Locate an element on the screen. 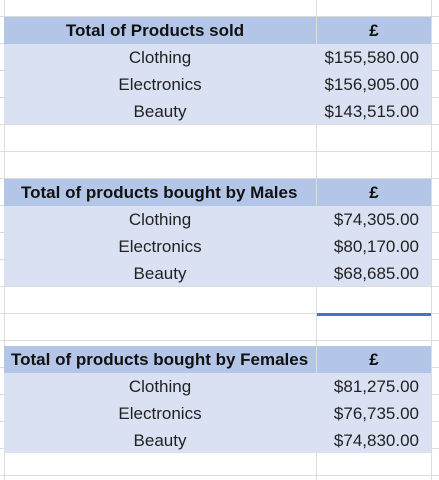 This screenshot has height=480, width=439. value-cell: $143,515.00 is located at coordinates (374, 111).